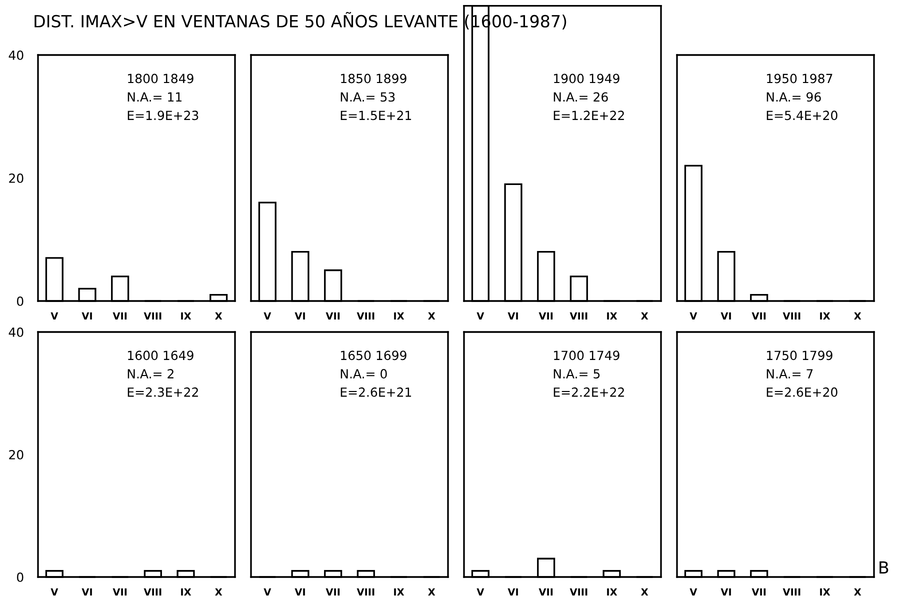 The height and width of the screenshot is (600, 905). Describe the element at coordinates (373, 355) in the screenshot. I see `annotation: 1650 1699` at that location.